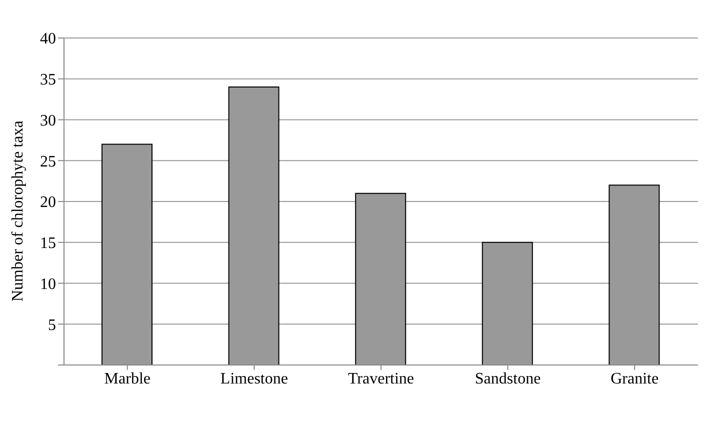 This screenshot has height=435, width=704. I want to click on y-tick-label: 10, so click(48, 284).